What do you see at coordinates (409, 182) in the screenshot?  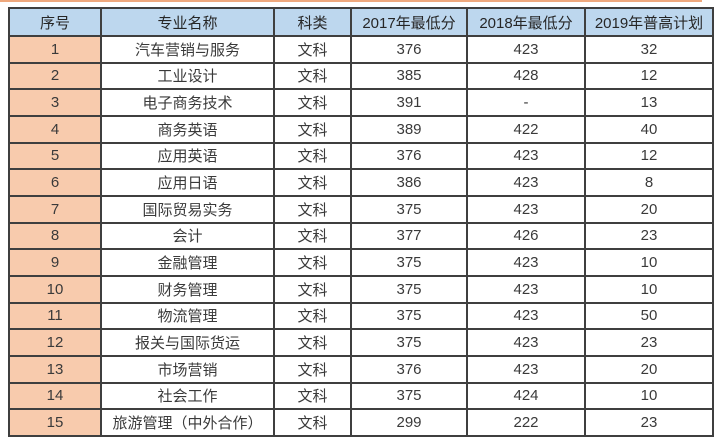 I see `table-cell: 386` at bounding box center [409, 182].